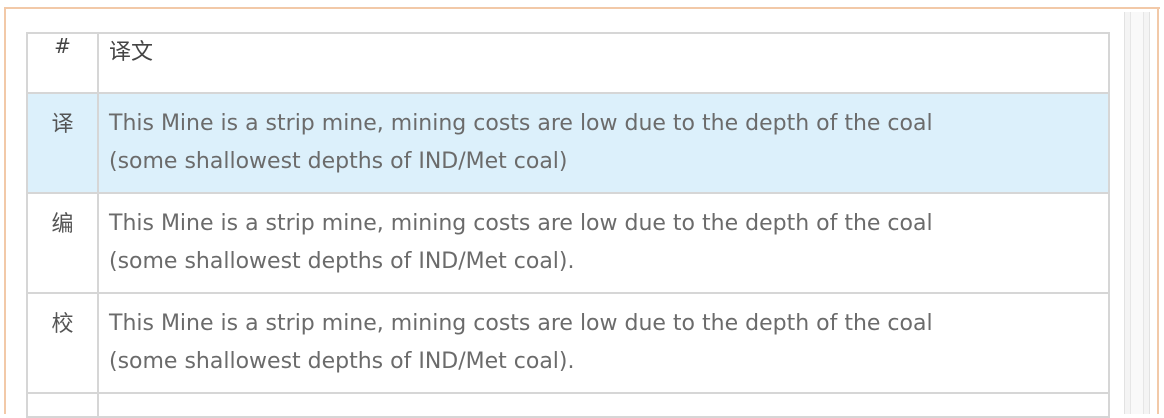 This screenshot has height=418, width=1164. I want to click on table-header-row: # 译文, so click(568, 63).